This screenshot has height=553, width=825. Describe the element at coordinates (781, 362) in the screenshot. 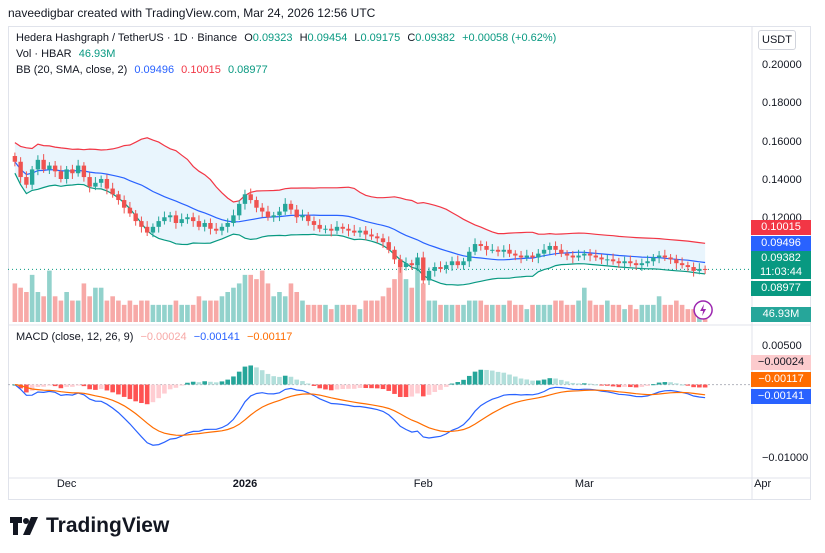

I see `macd-hist-tag: −0.00024` at that location.